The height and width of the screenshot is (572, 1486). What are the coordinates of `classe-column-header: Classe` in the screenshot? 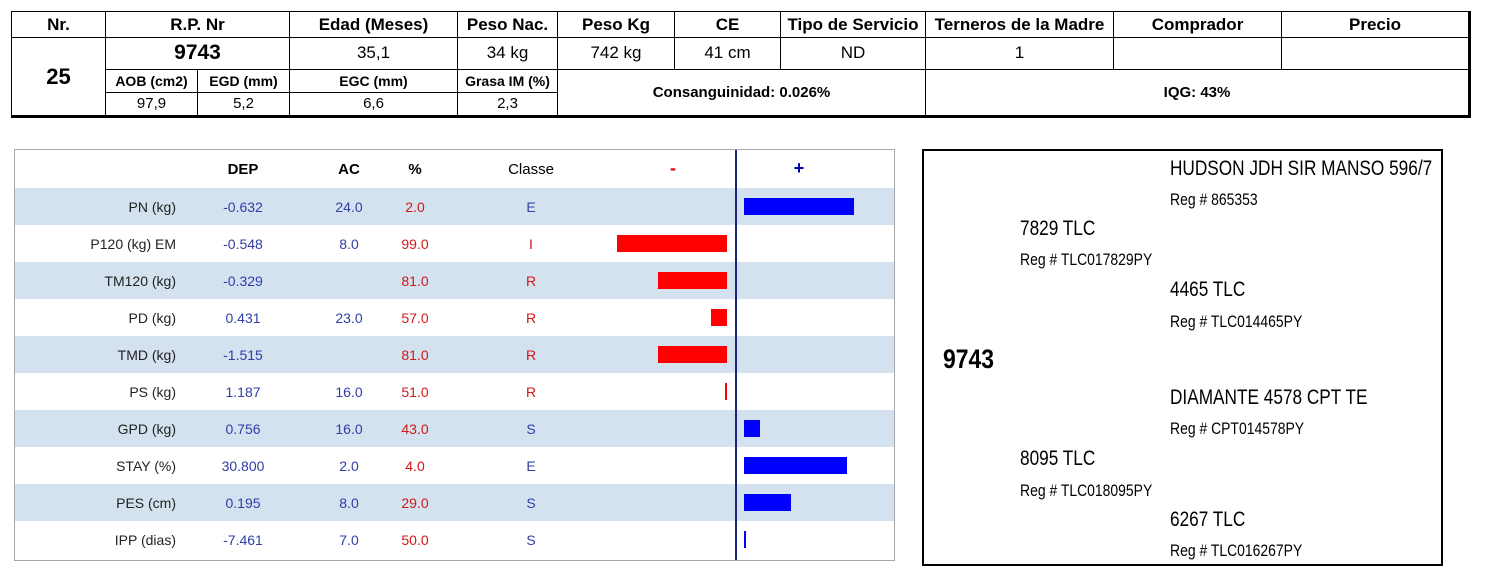 It's located at (531, 169).